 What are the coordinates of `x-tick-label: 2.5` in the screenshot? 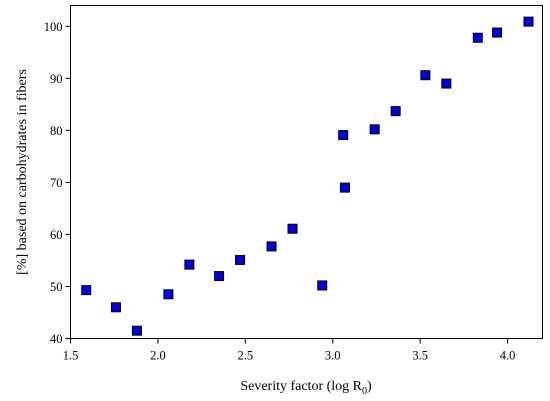 It's located at (246, 356).